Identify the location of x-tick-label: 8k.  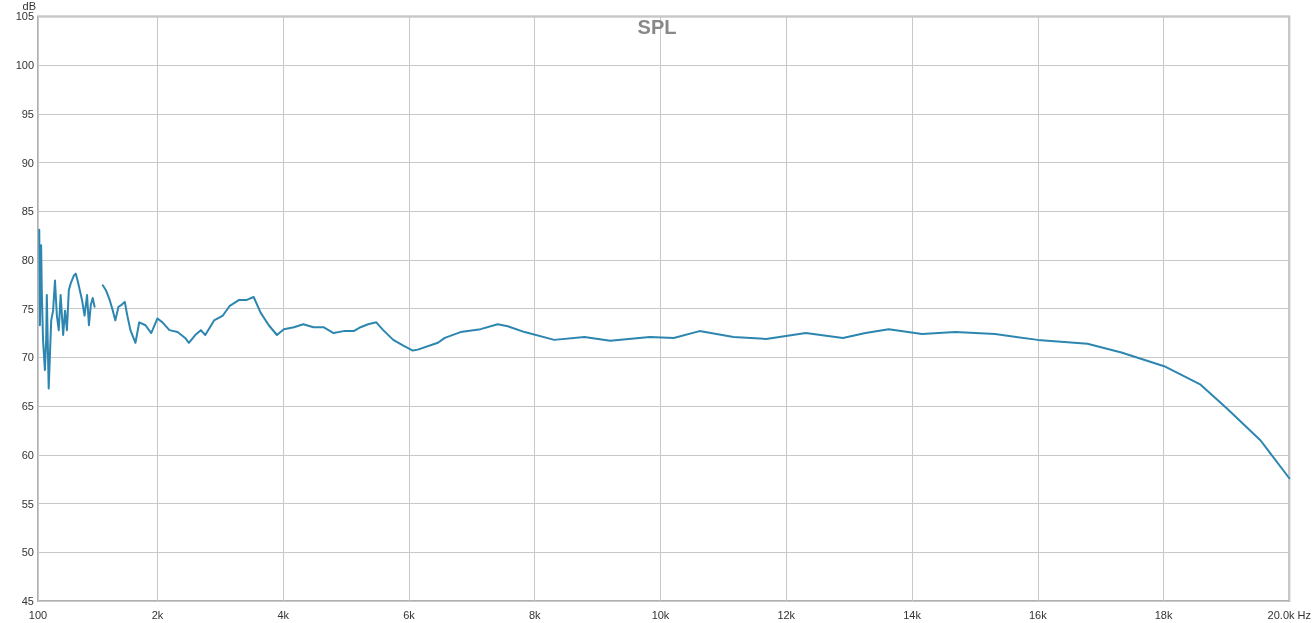
(535, 614).